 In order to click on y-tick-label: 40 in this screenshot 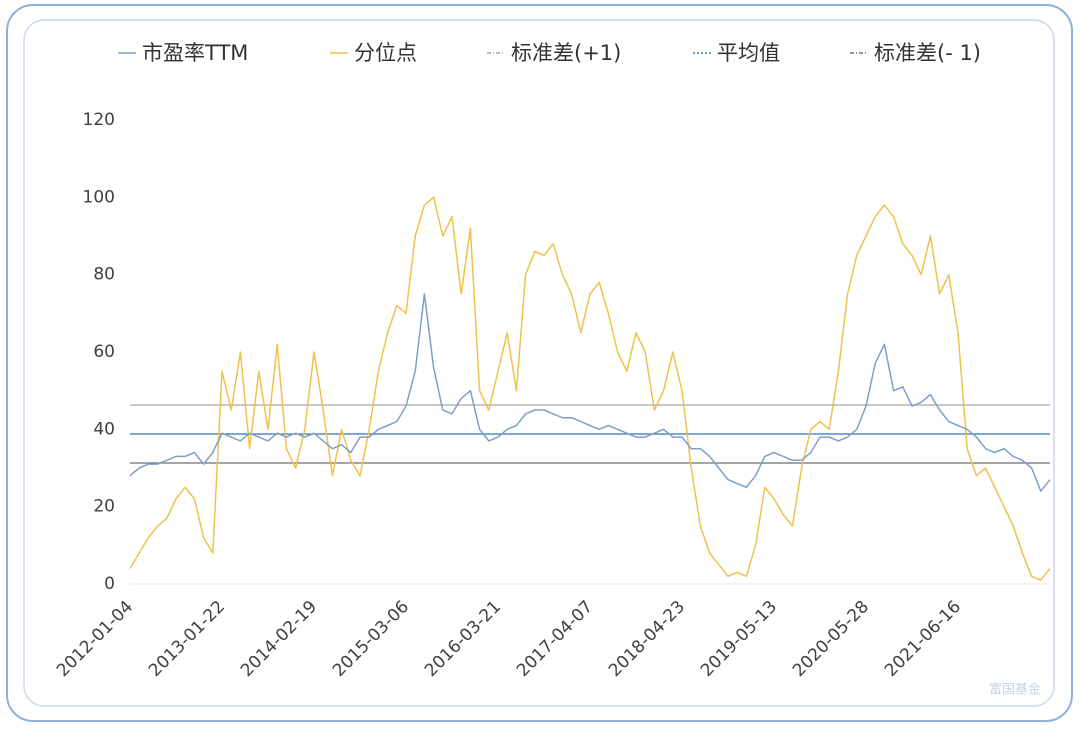, I will do `click(104, 429)`.